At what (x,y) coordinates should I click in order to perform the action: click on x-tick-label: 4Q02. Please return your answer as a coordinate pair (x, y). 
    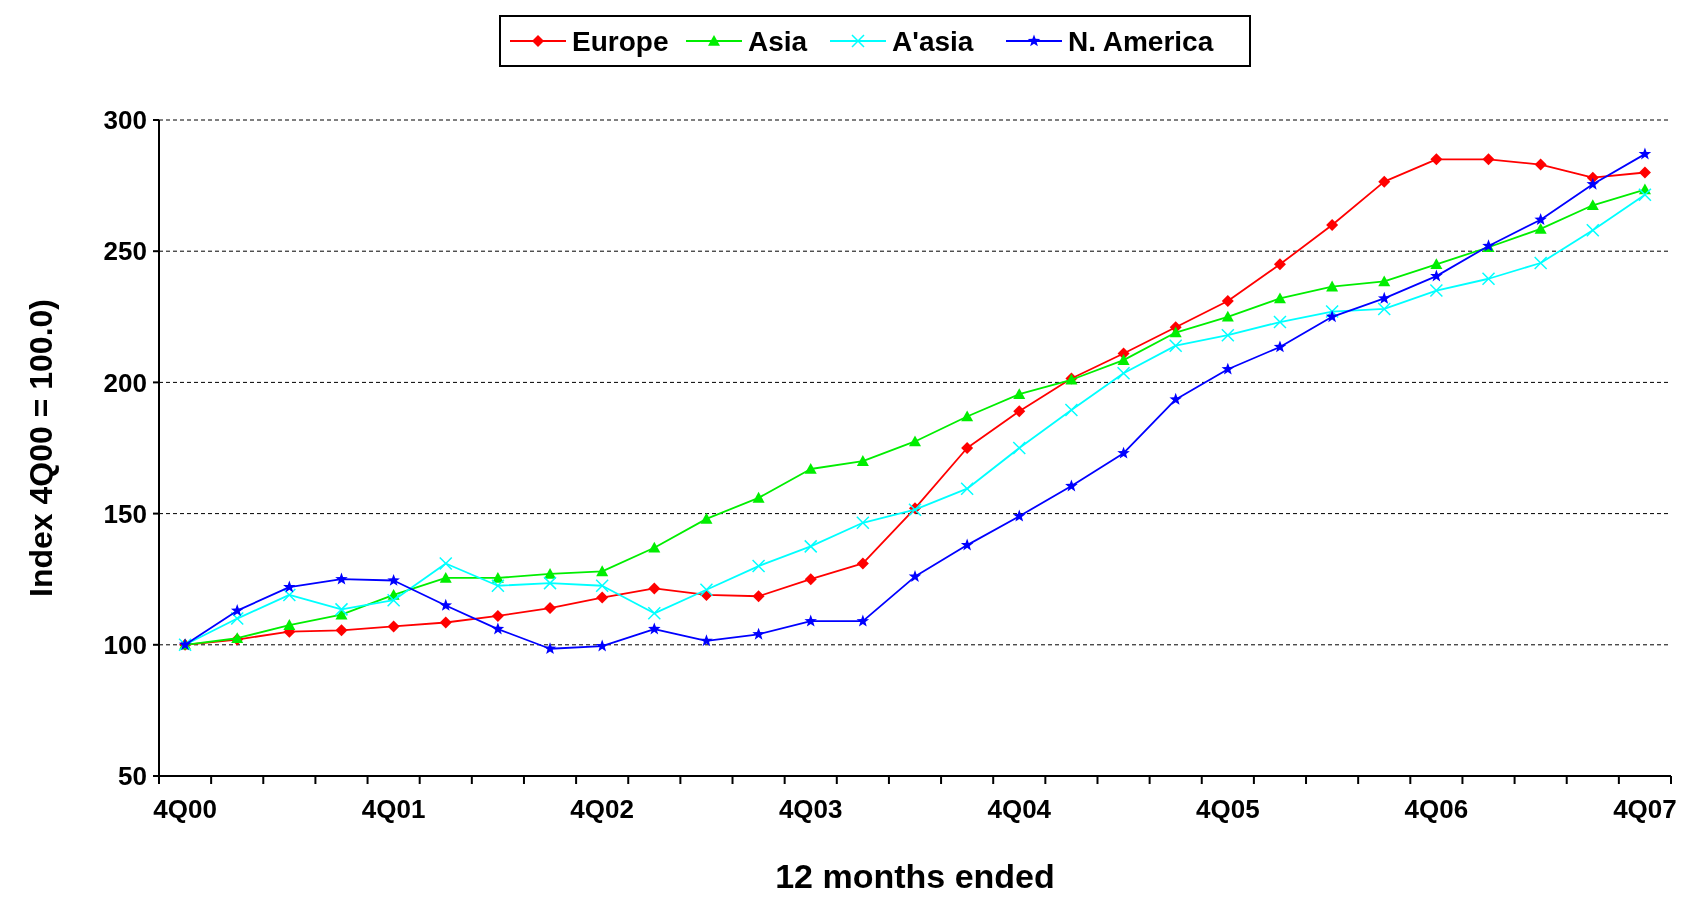
    Looking at the image, I should click on (602, 809).